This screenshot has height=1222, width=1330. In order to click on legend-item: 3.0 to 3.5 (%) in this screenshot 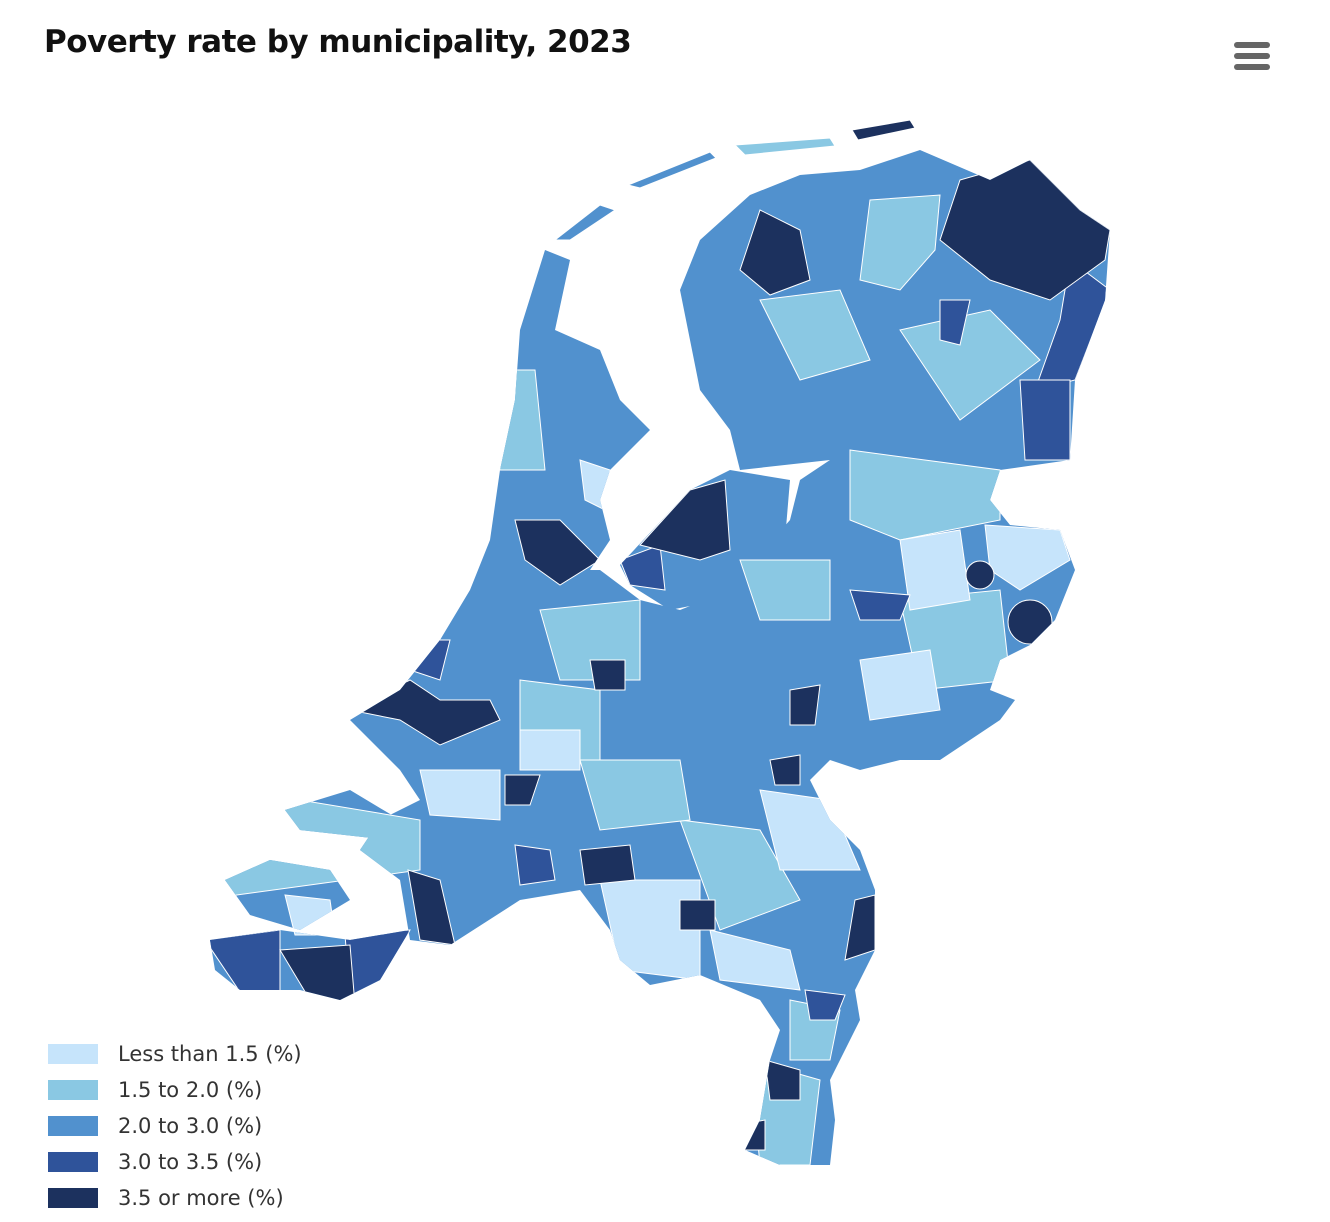, I will do `click(175, 1162)`.